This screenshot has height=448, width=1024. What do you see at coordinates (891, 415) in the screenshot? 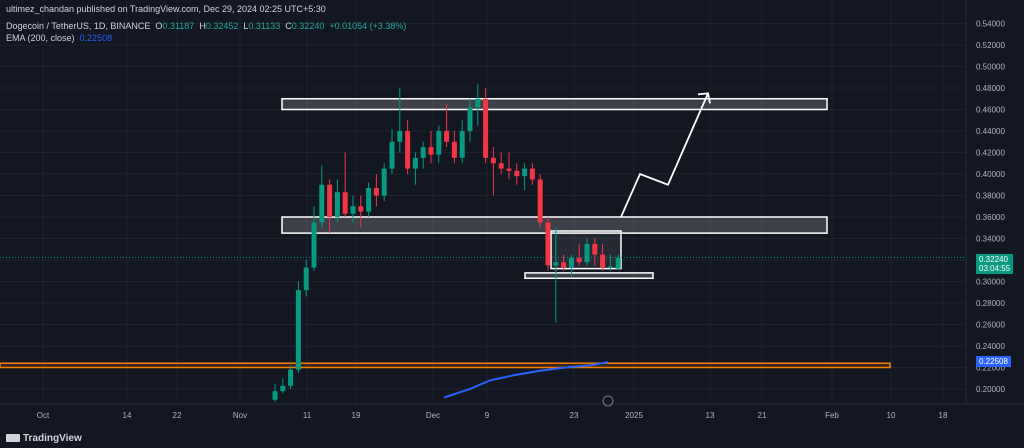
I see `time-tick-label: 10` at bounding box center [891, 415].